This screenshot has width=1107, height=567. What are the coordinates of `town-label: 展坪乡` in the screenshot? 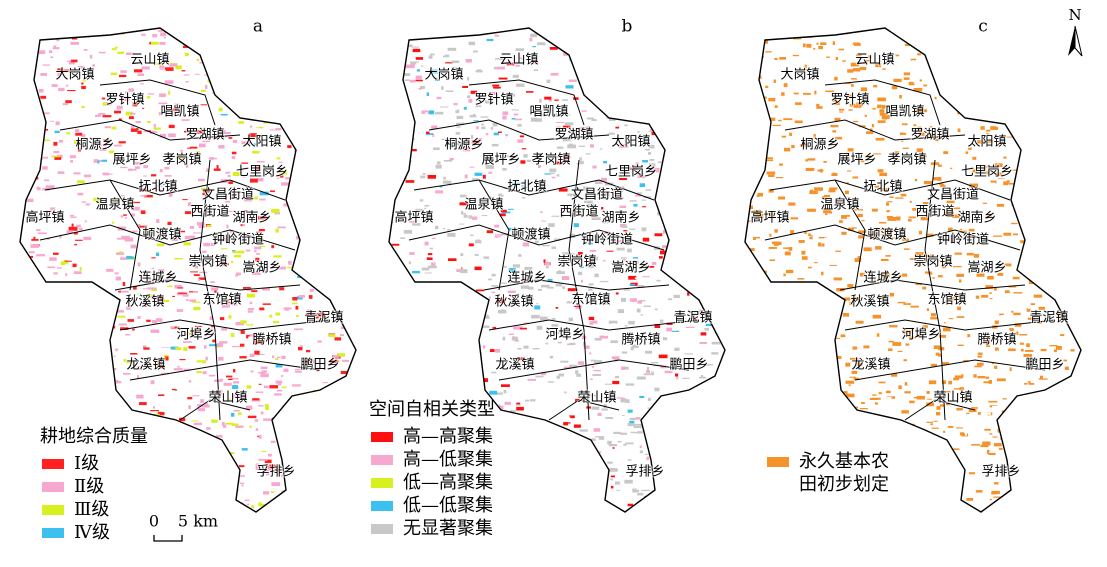 It's located at (856, 160).